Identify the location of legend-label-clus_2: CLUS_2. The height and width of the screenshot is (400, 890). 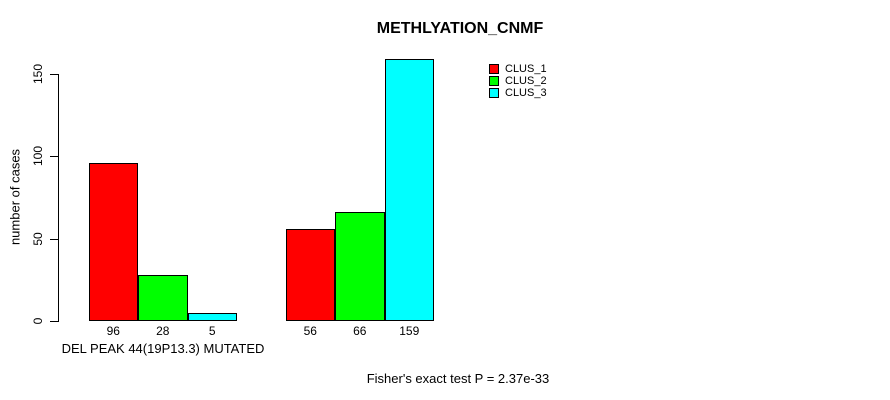
(526, 81).